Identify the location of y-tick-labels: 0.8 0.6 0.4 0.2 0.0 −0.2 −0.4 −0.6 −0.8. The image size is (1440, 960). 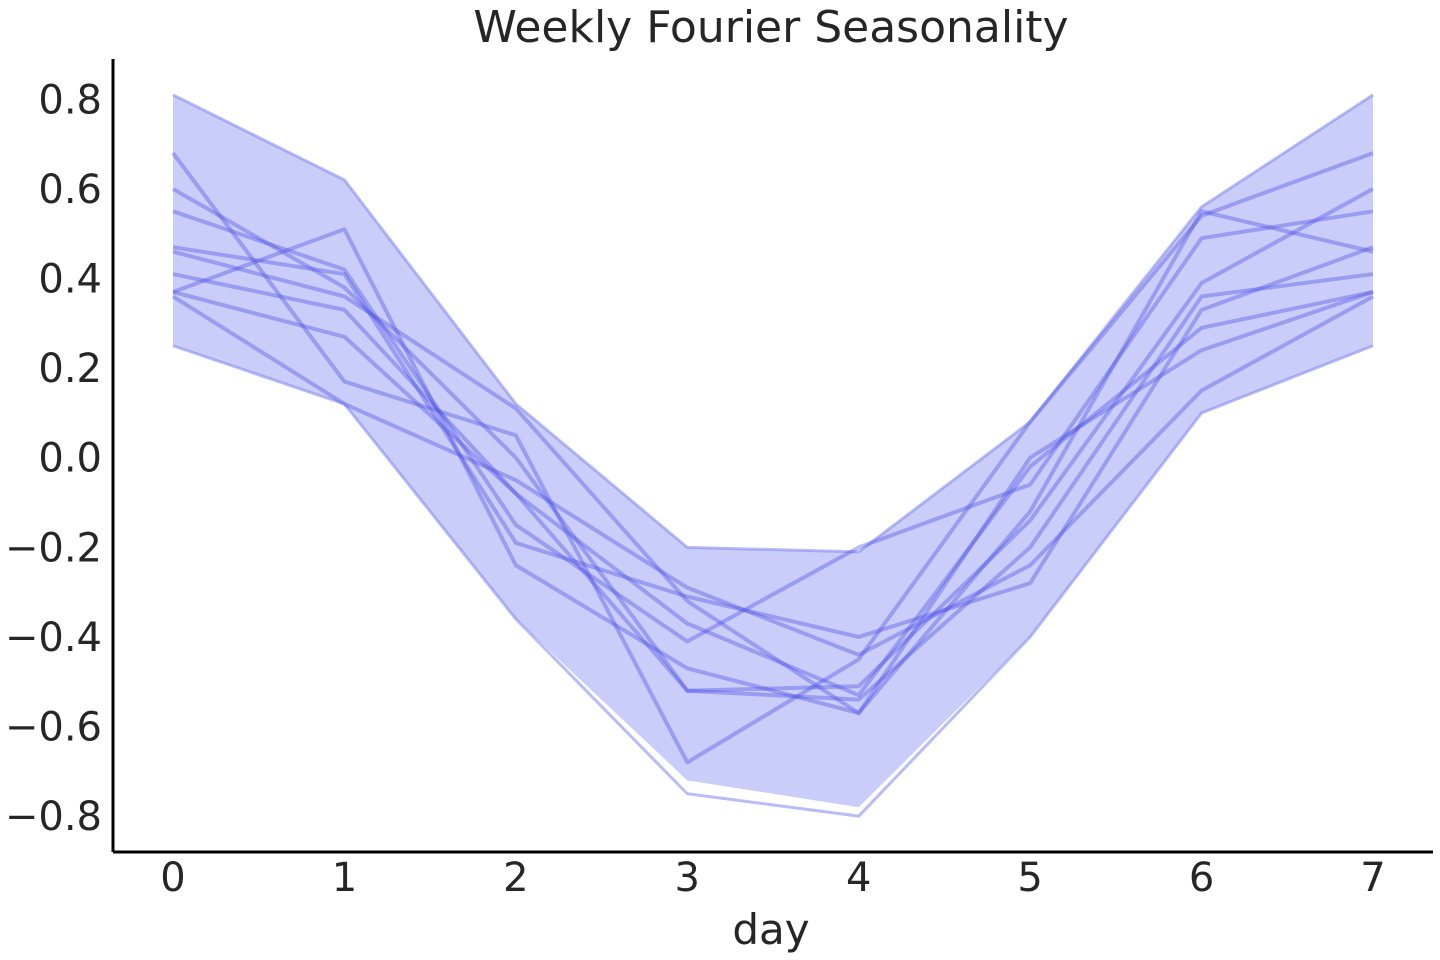
(53, 458).